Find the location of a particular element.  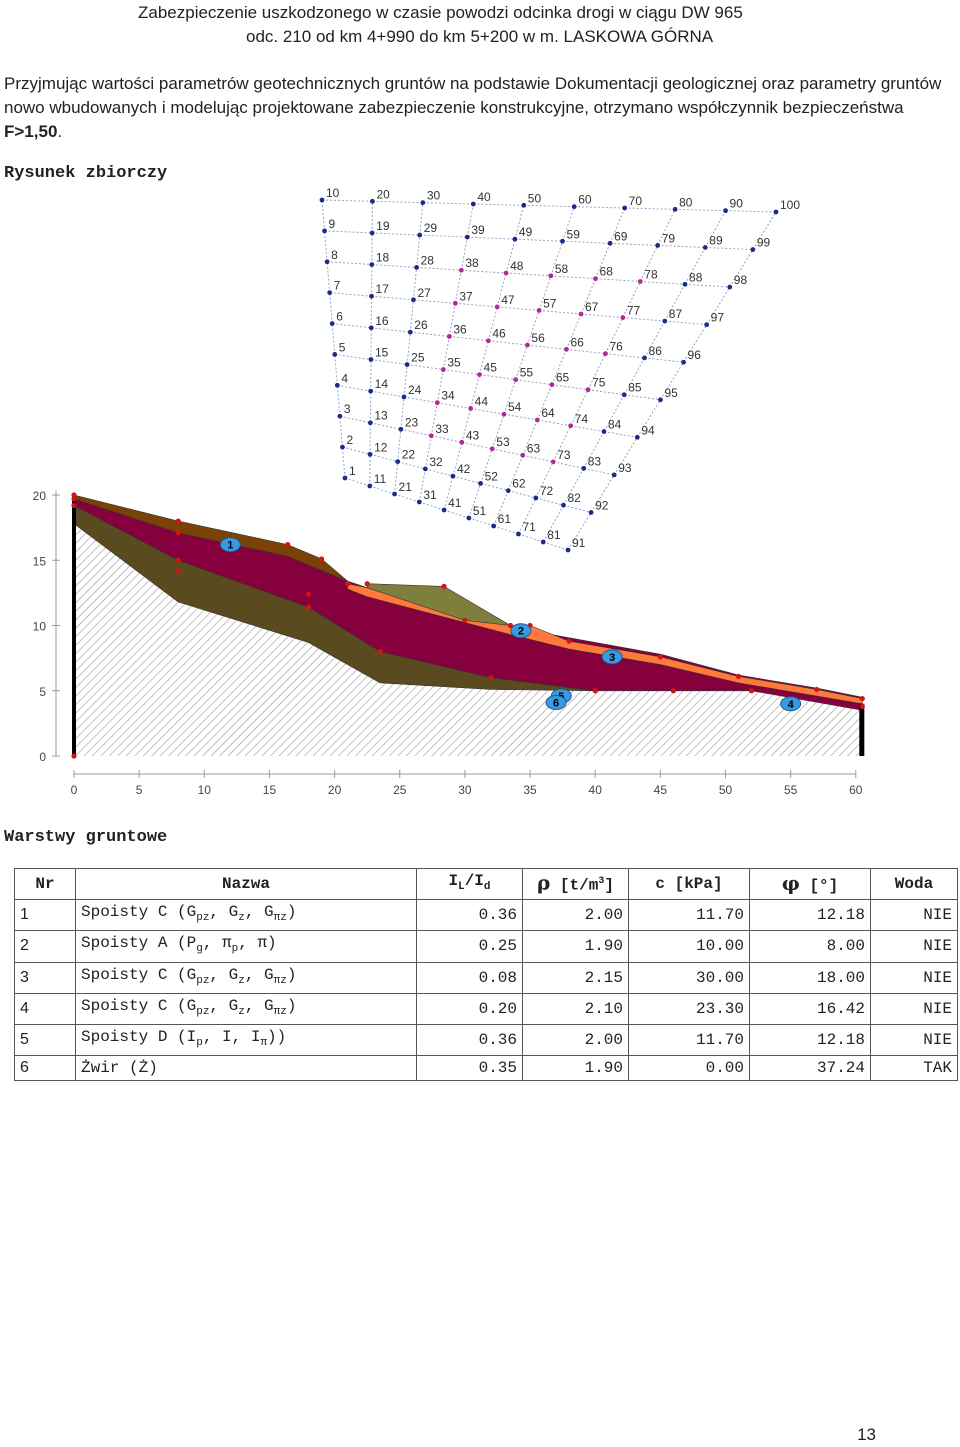

grid-point-label: 93 is located at coordinates (625, 468).